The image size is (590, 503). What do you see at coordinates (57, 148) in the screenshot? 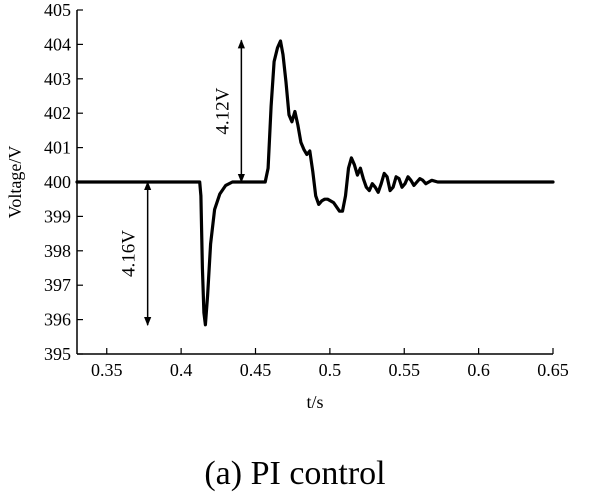
I see `y-tick-label: 401` at bounding box center [57, 148].